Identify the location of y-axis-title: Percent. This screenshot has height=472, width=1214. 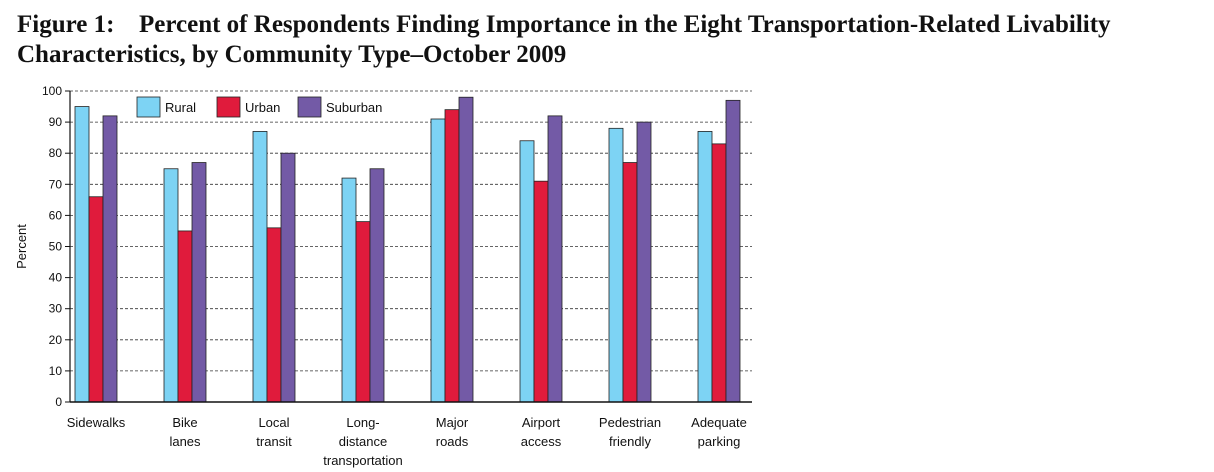
(21, 246).